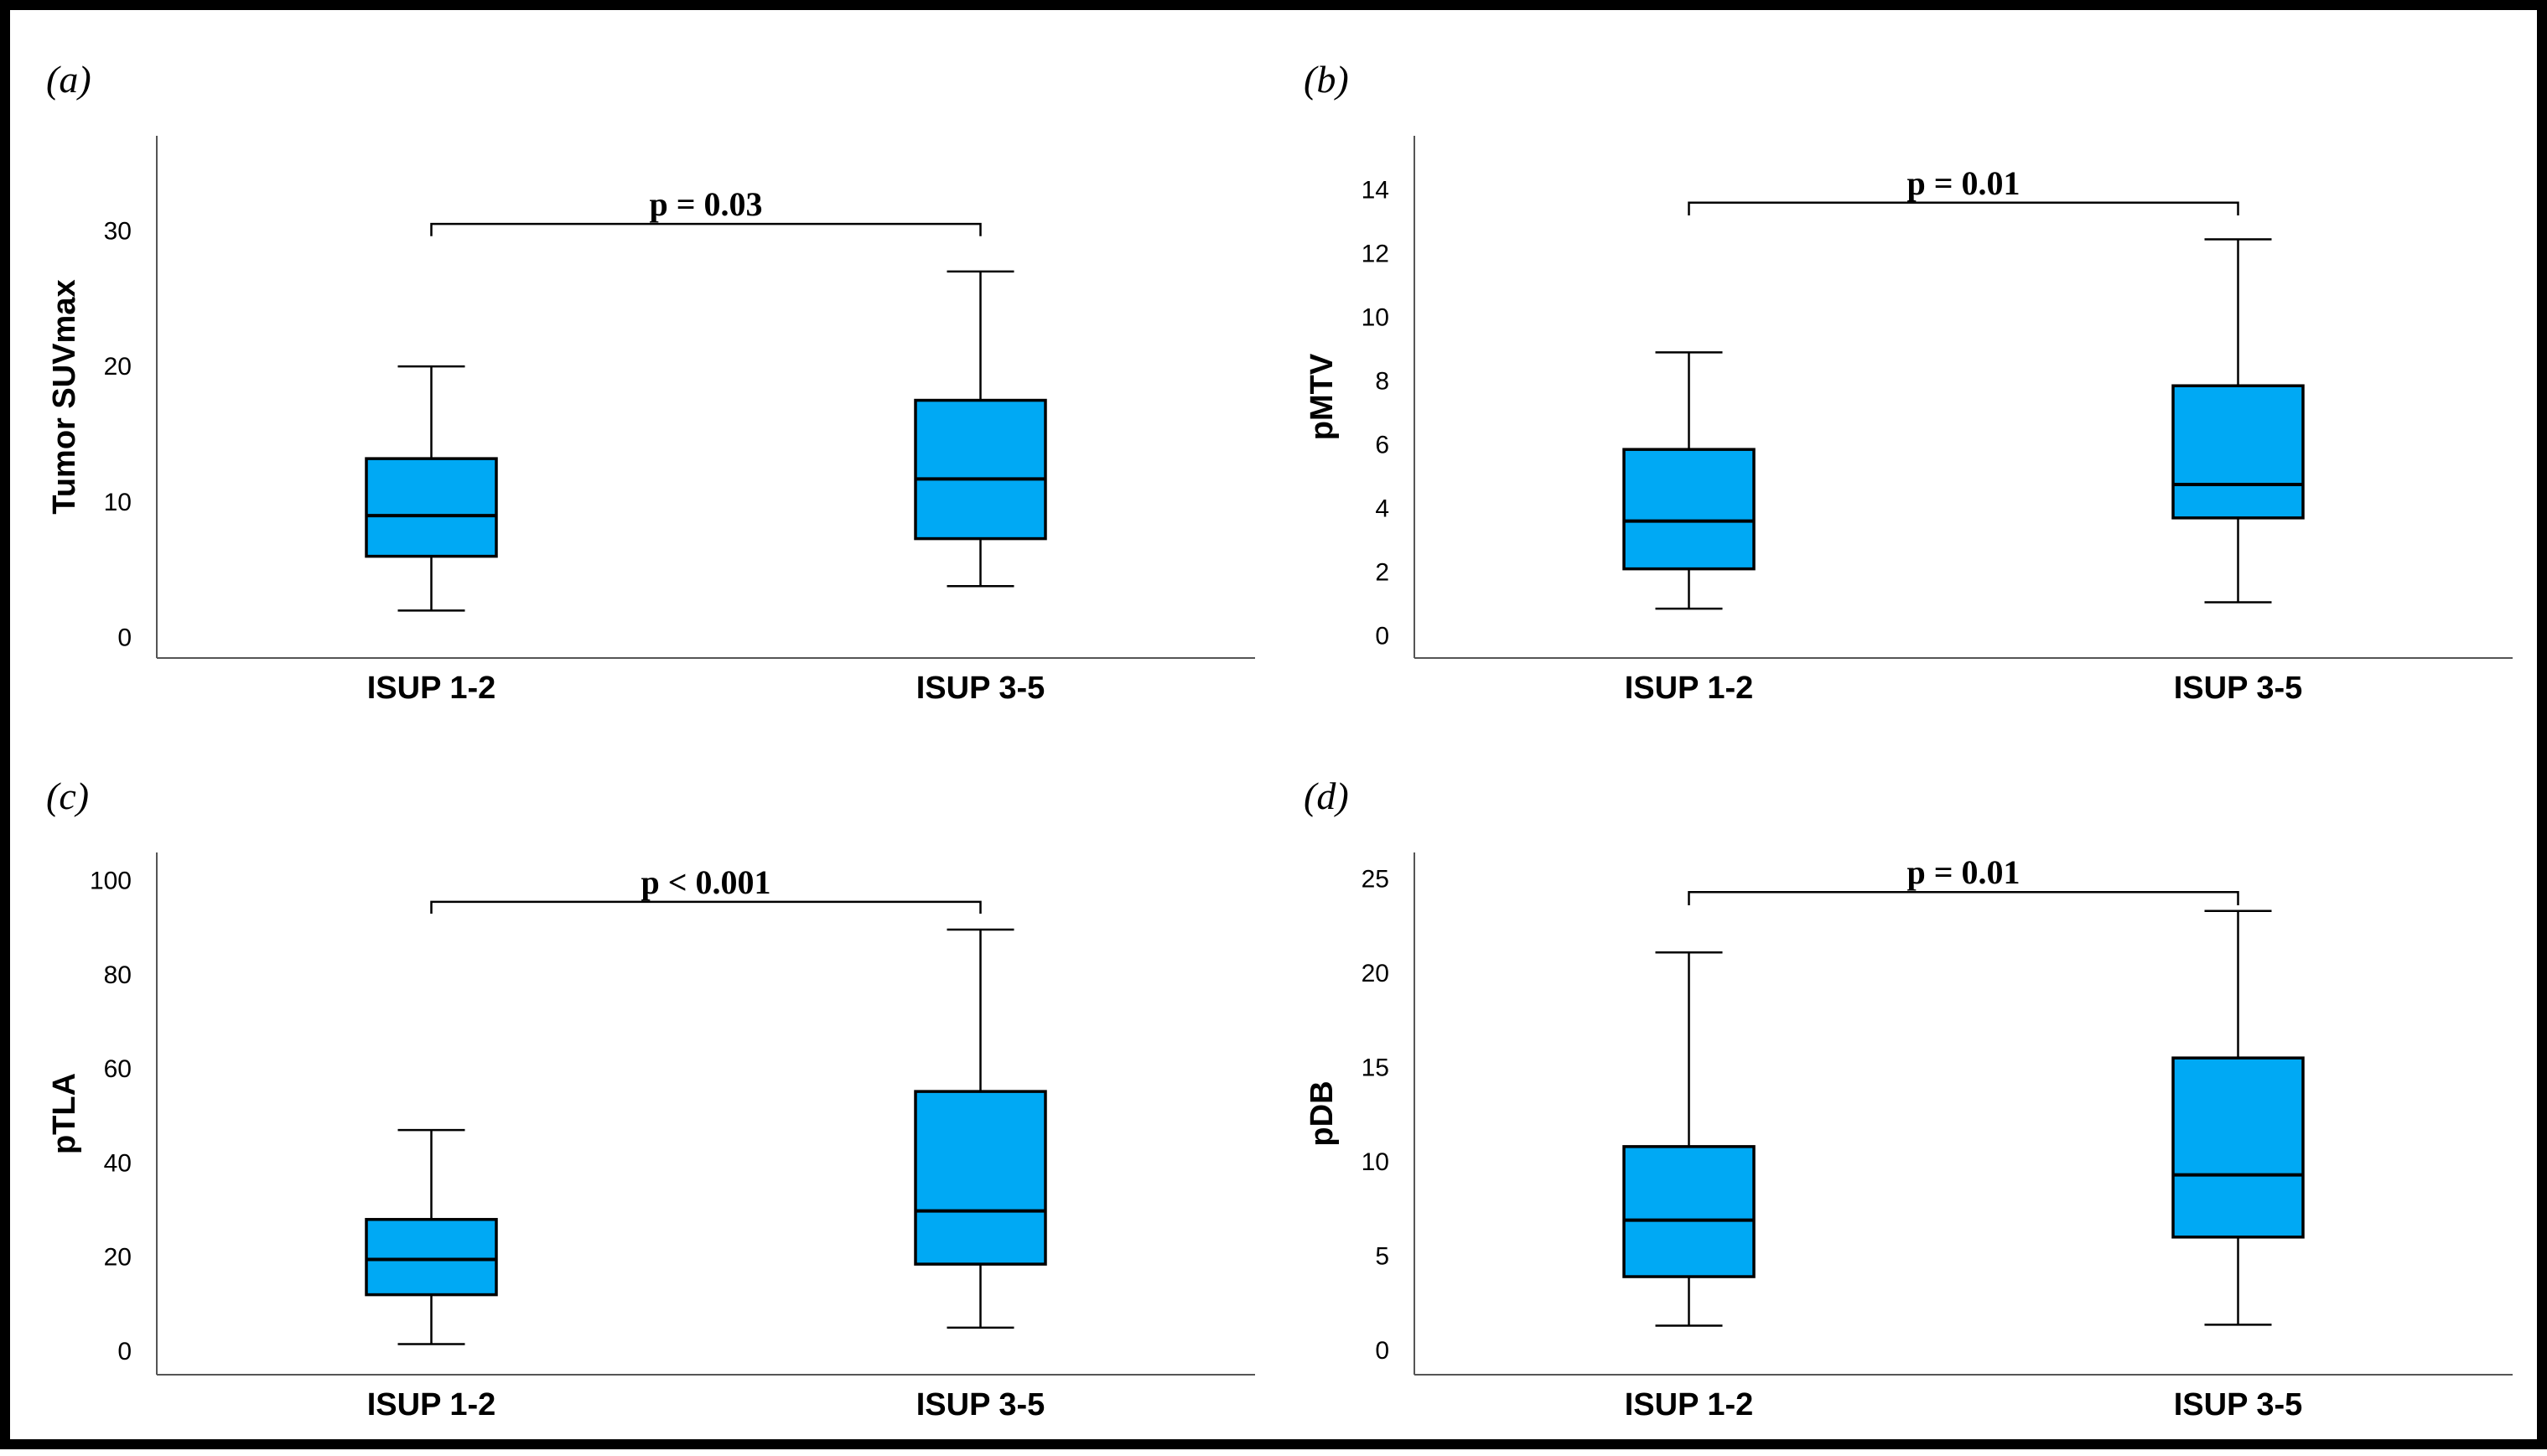  What do you see at coordinates (1375, 1067) in the screenshot?
I see `y-tick-label: 15` at bounding box center [1375, 1067].